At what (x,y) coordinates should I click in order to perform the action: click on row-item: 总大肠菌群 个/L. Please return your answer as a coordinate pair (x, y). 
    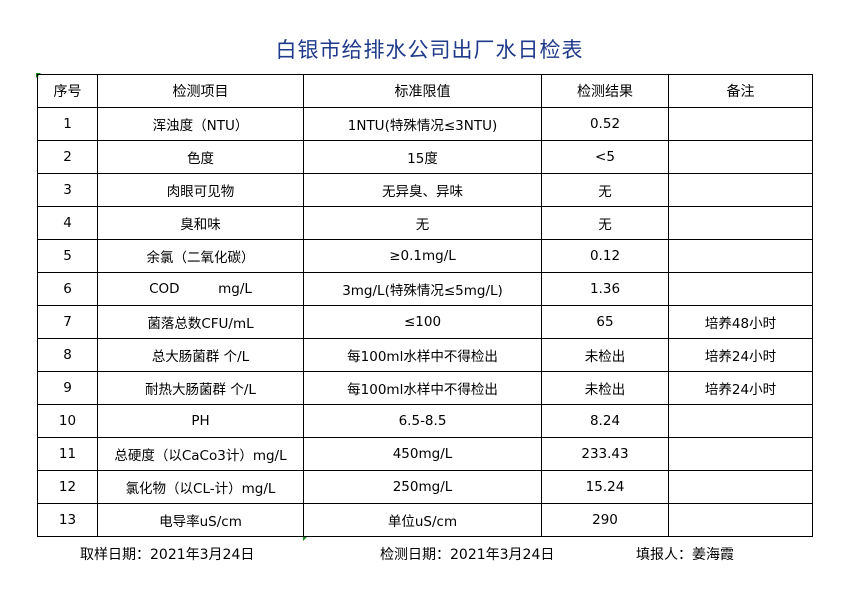
    Looking at the image, I should click on (200, 355).